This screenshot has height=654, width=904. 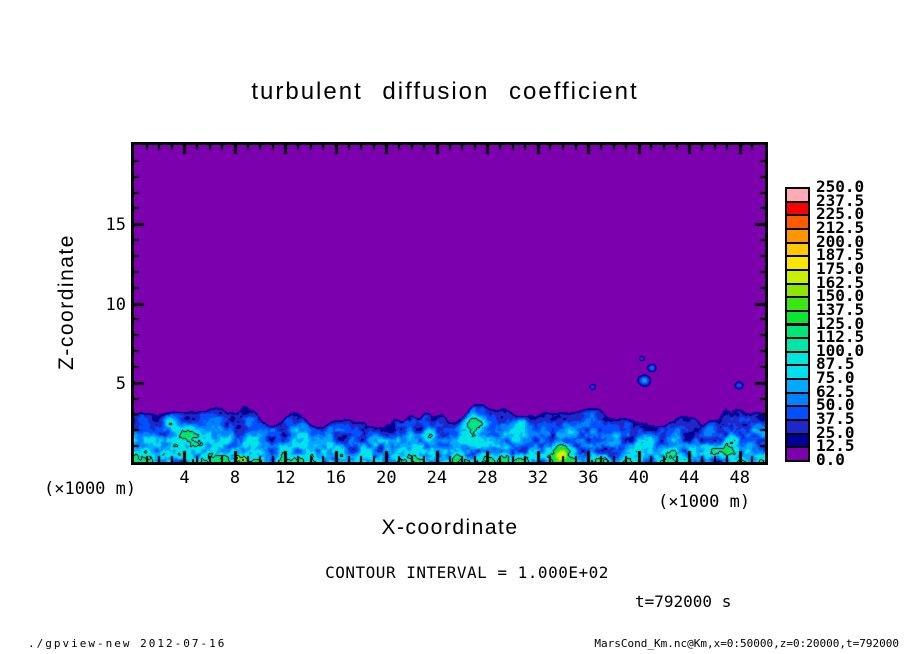 I want to click on y-tick-label-5: 5, so click(x=120, y=383).